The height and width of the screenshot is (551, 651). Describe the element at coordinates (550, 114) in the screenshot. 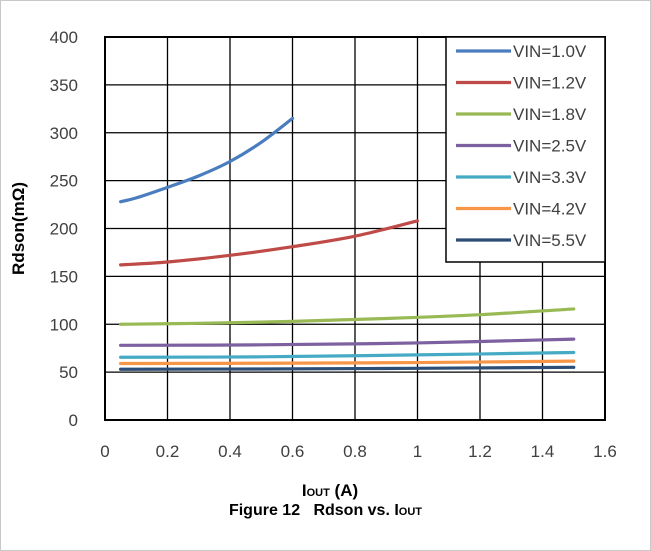

I see `legend-label: VIN=1.8V` at that location.